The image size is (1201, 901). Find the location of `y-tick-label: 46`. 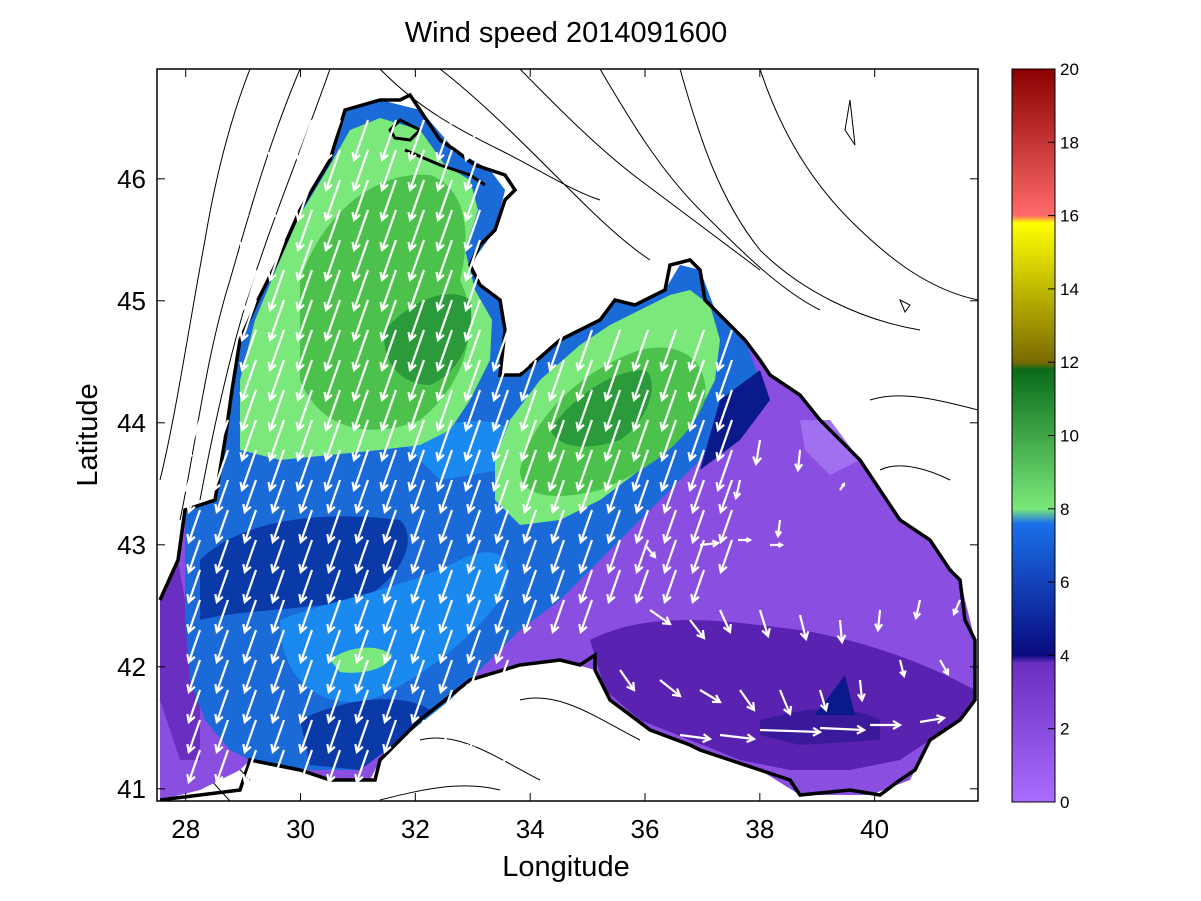

y-tick-label: 46 is located at coordinates (131, 179).